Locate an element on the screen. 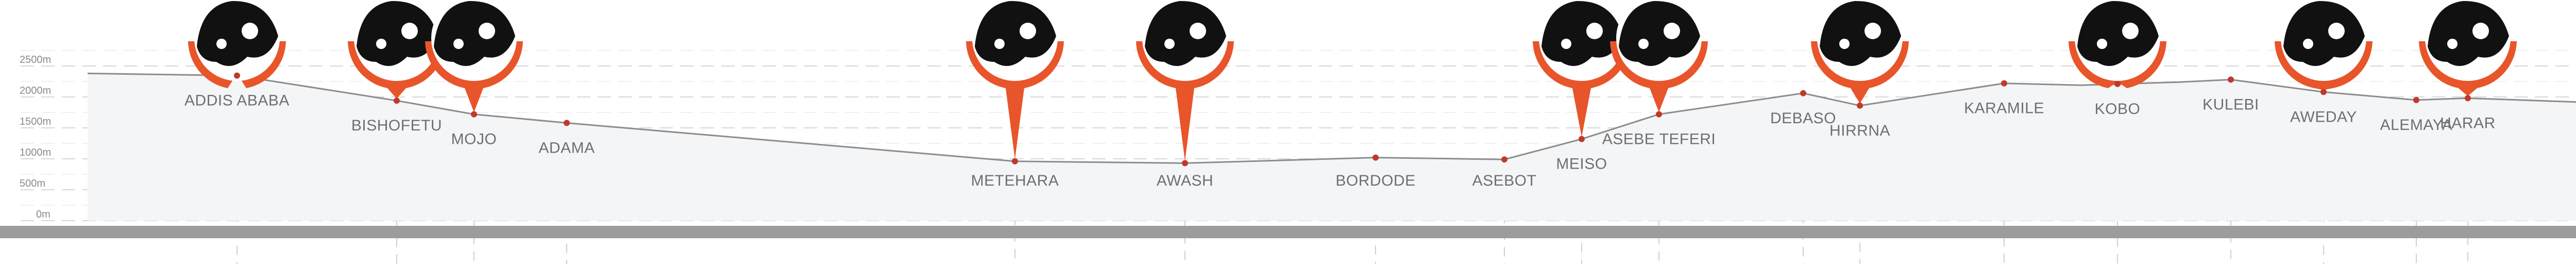  city-label: DEBASO is located at coordinates (1803, 118).